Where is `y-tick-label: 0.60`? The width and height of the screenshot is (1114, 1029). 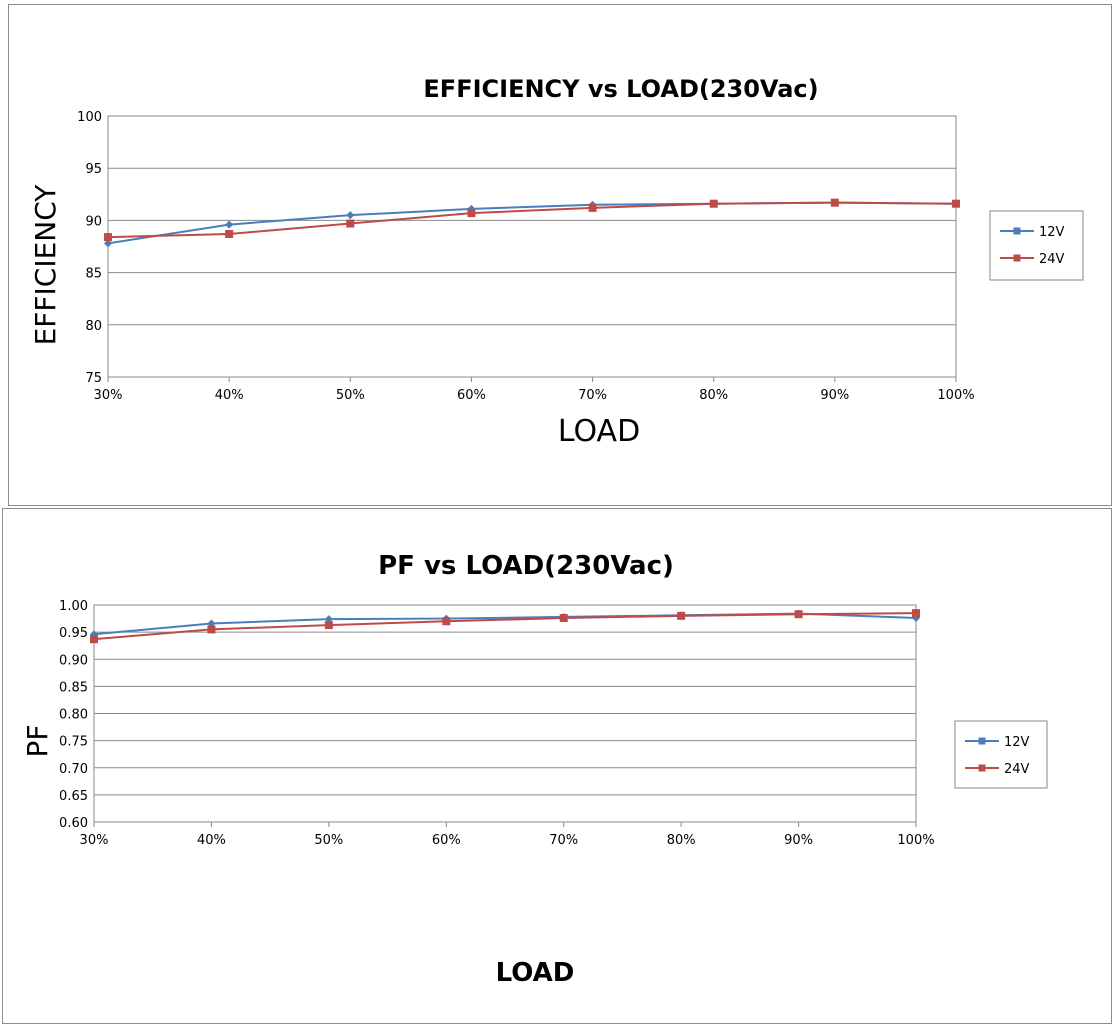 y-tick-label: 0.60 is located at coordinates (73, 823).